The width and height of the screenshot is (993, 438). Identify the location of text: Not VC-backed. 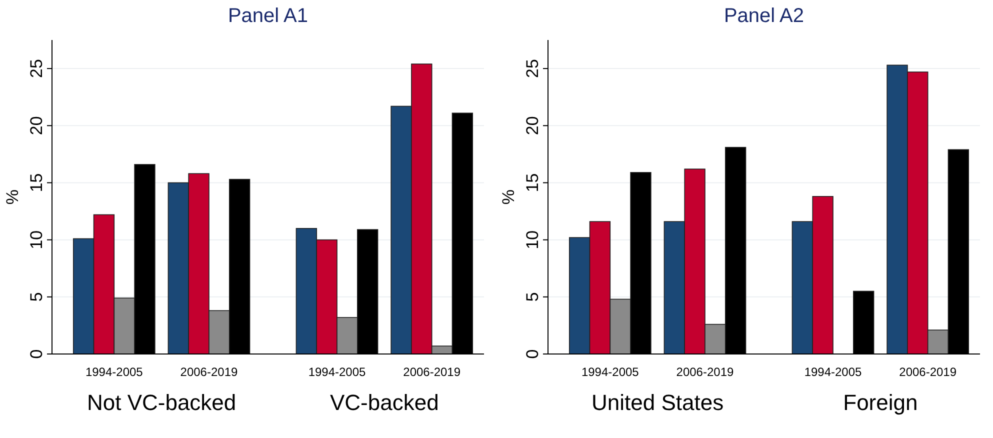
(161, 402).